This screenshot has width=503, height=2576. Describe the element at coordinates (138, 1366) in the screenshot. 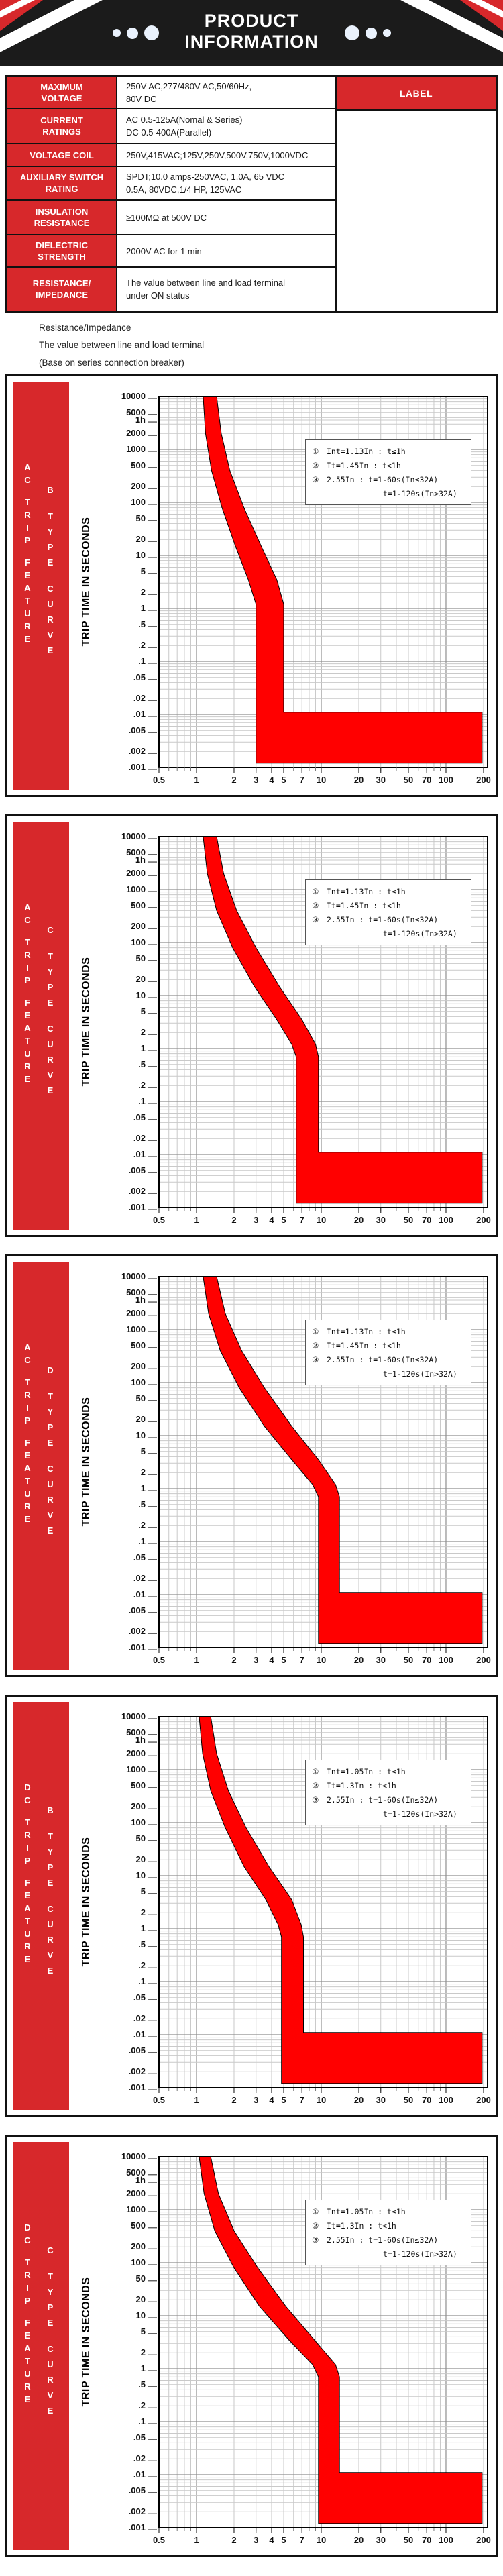

I see `y-tick-label: 200` at that location.